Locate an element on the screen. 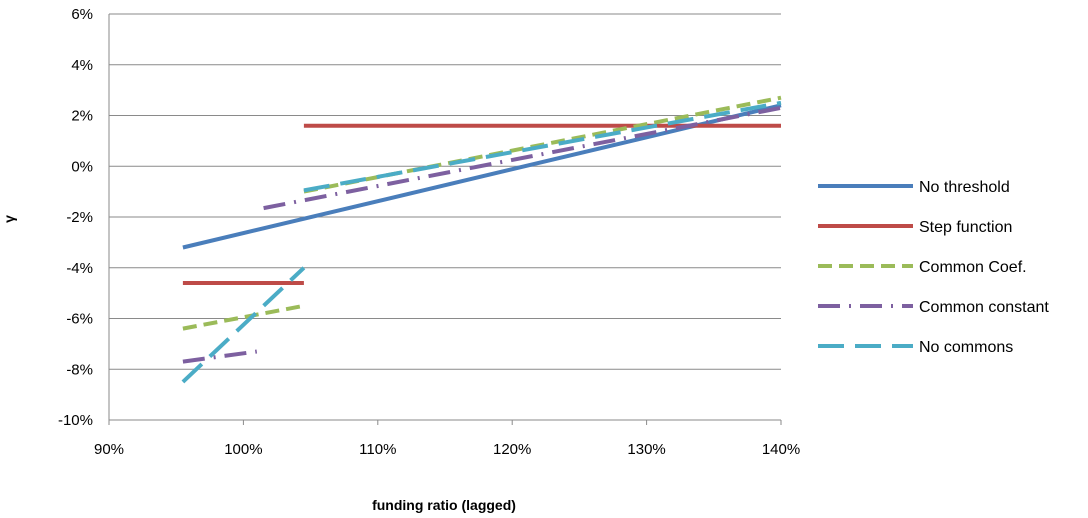 This screenshot has width=1088, height=518. legend-label-no-commons: No commons is located at coordinates (966, 347).